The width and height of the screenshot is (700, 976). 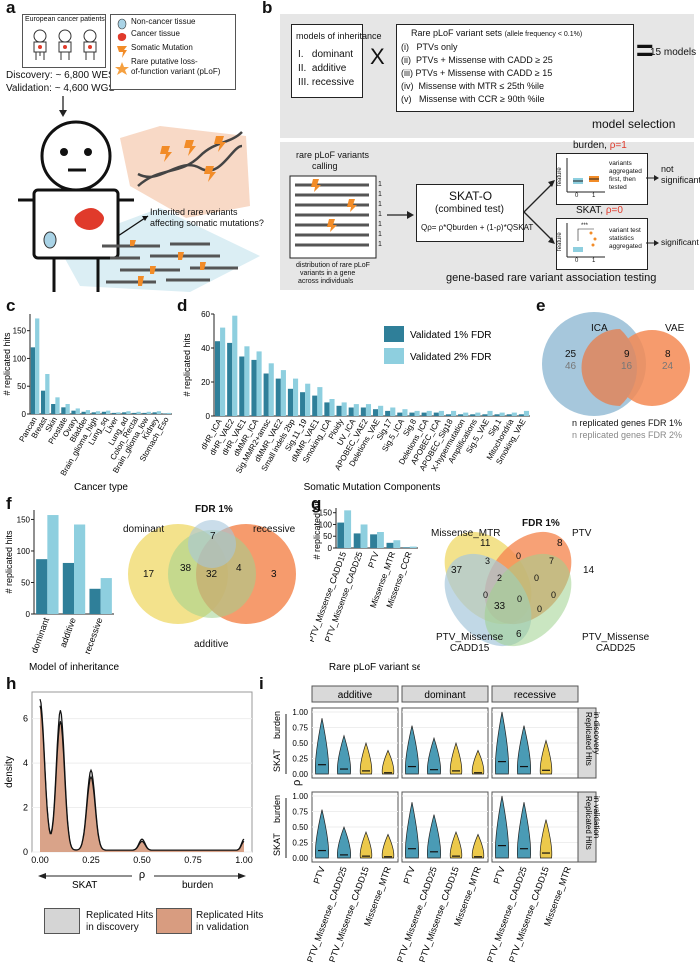 I want to click on calling-label-1: rare pLoF variants, so click(x=333, y=155).